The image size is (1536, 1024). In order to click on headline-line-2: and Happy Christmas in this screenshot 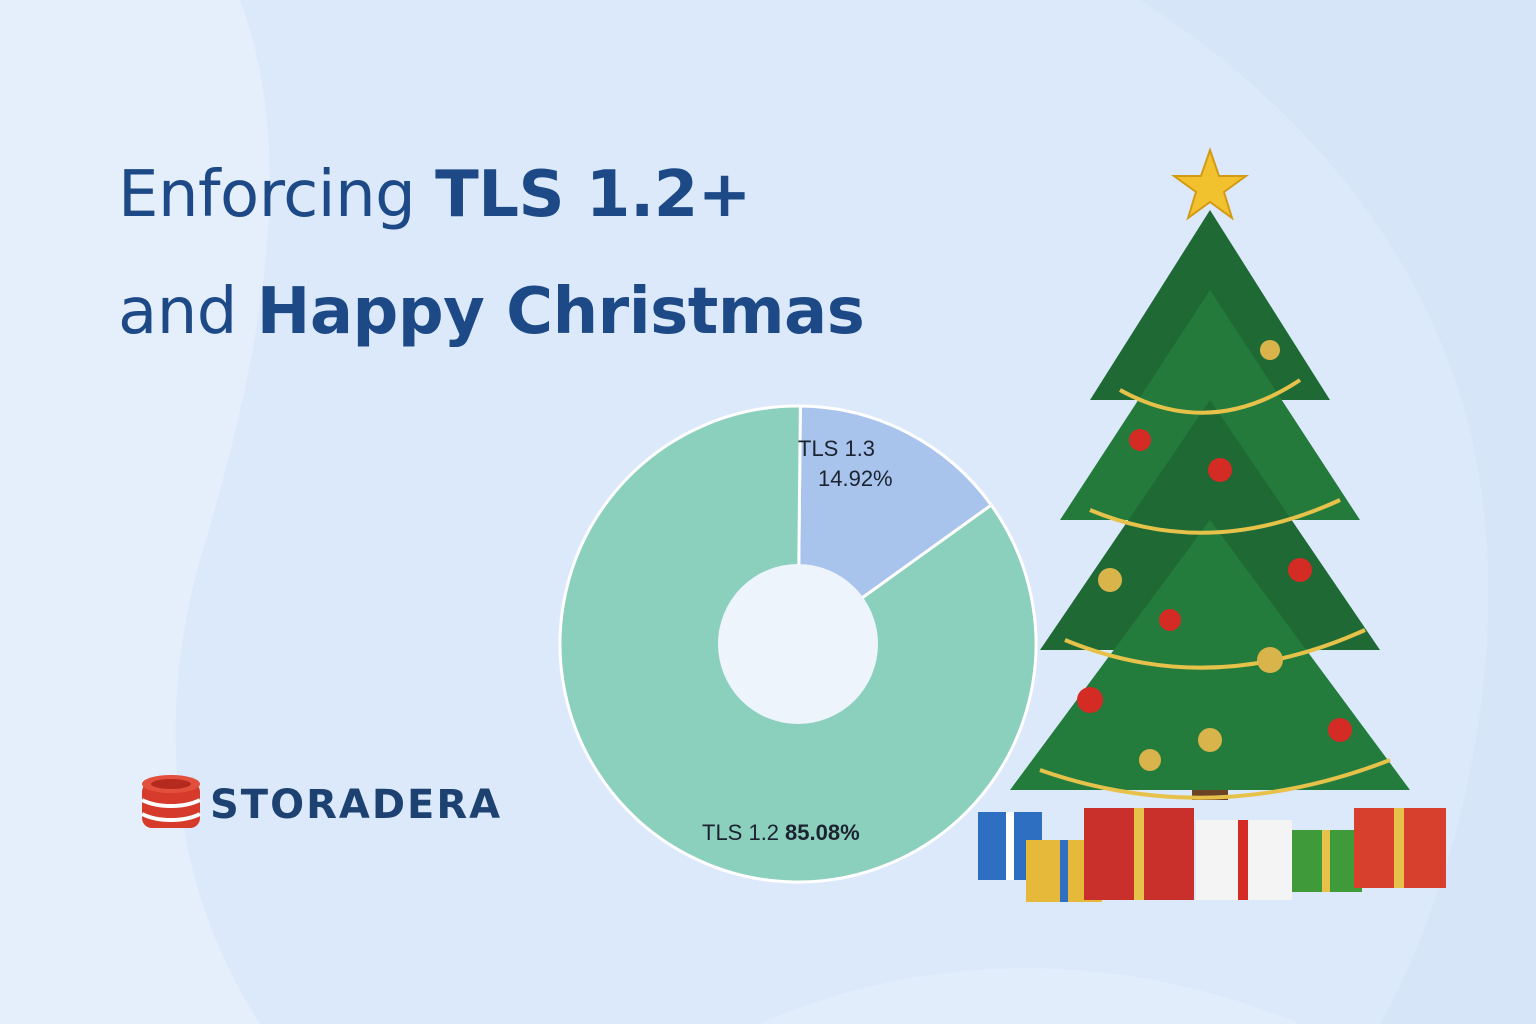, I will do `click(491, 312)`.